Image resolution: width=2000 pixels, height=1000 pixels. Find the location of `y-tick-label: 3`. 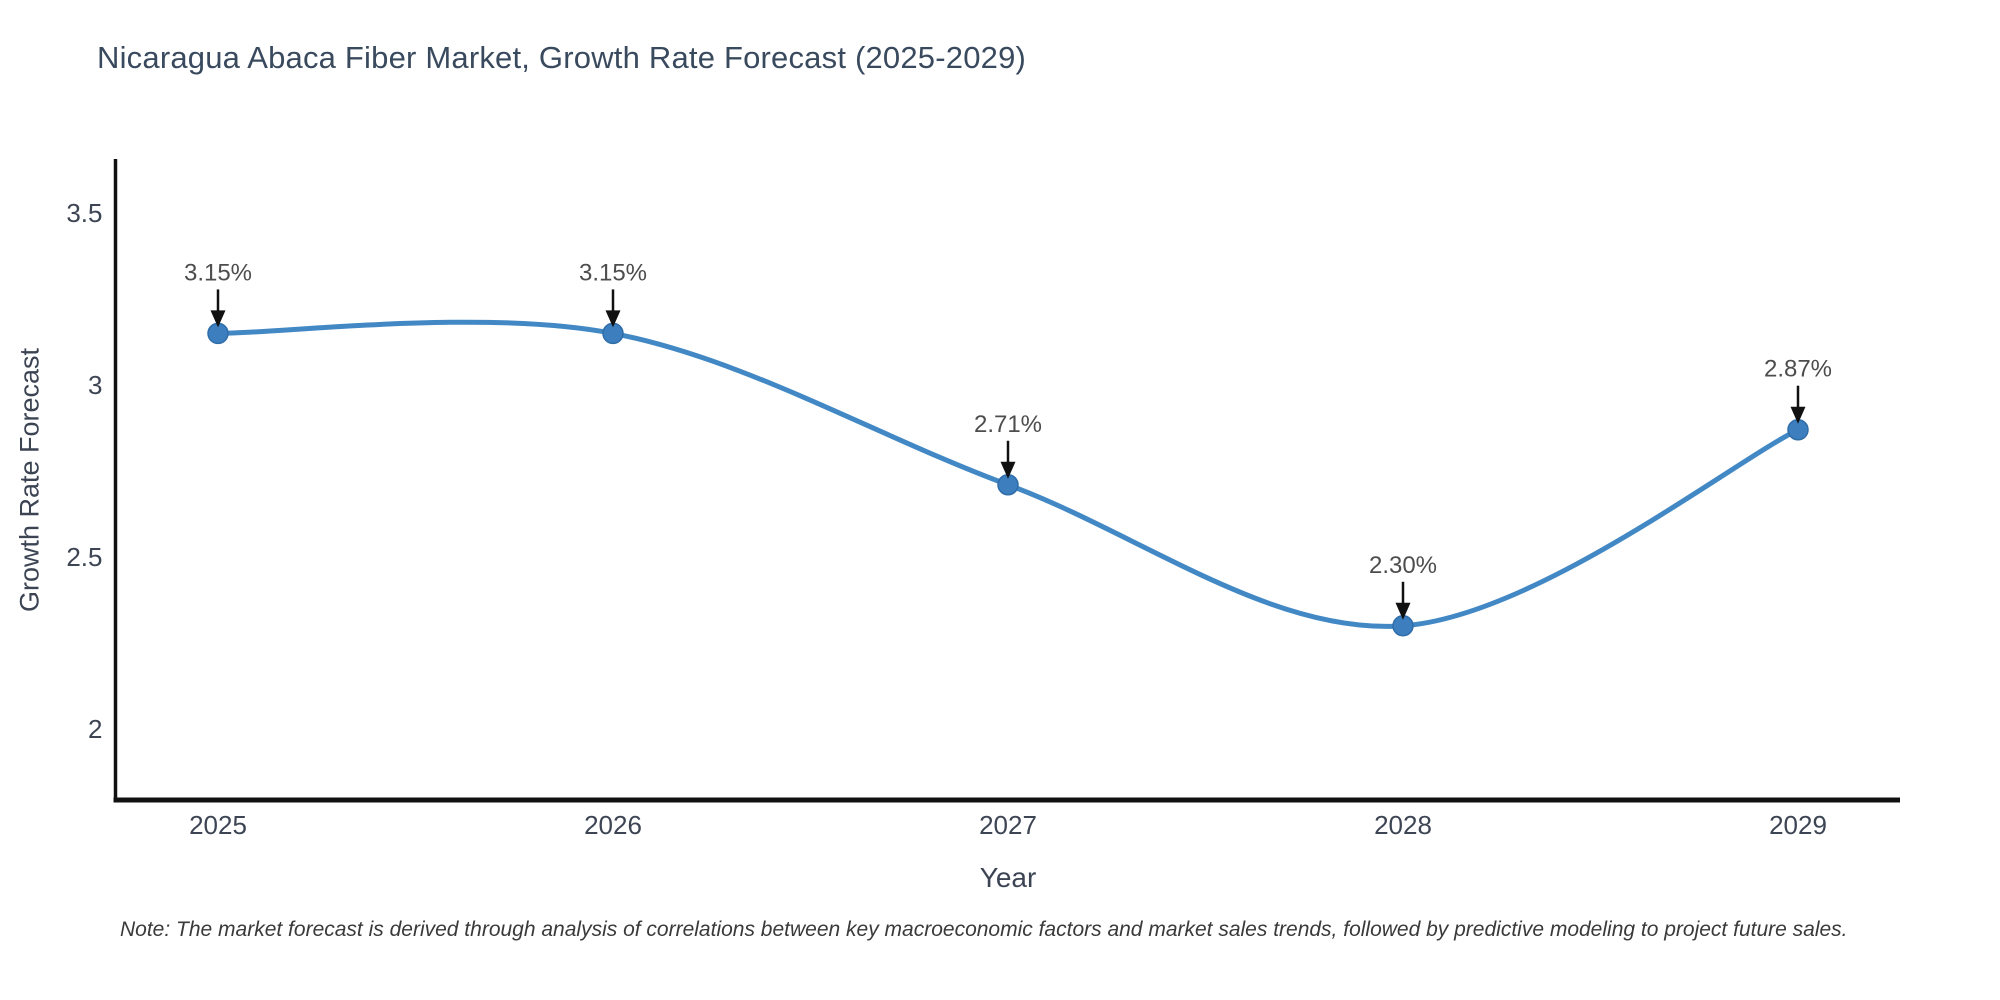

y-tick-label: 3 is located at coordinates (95, 385).